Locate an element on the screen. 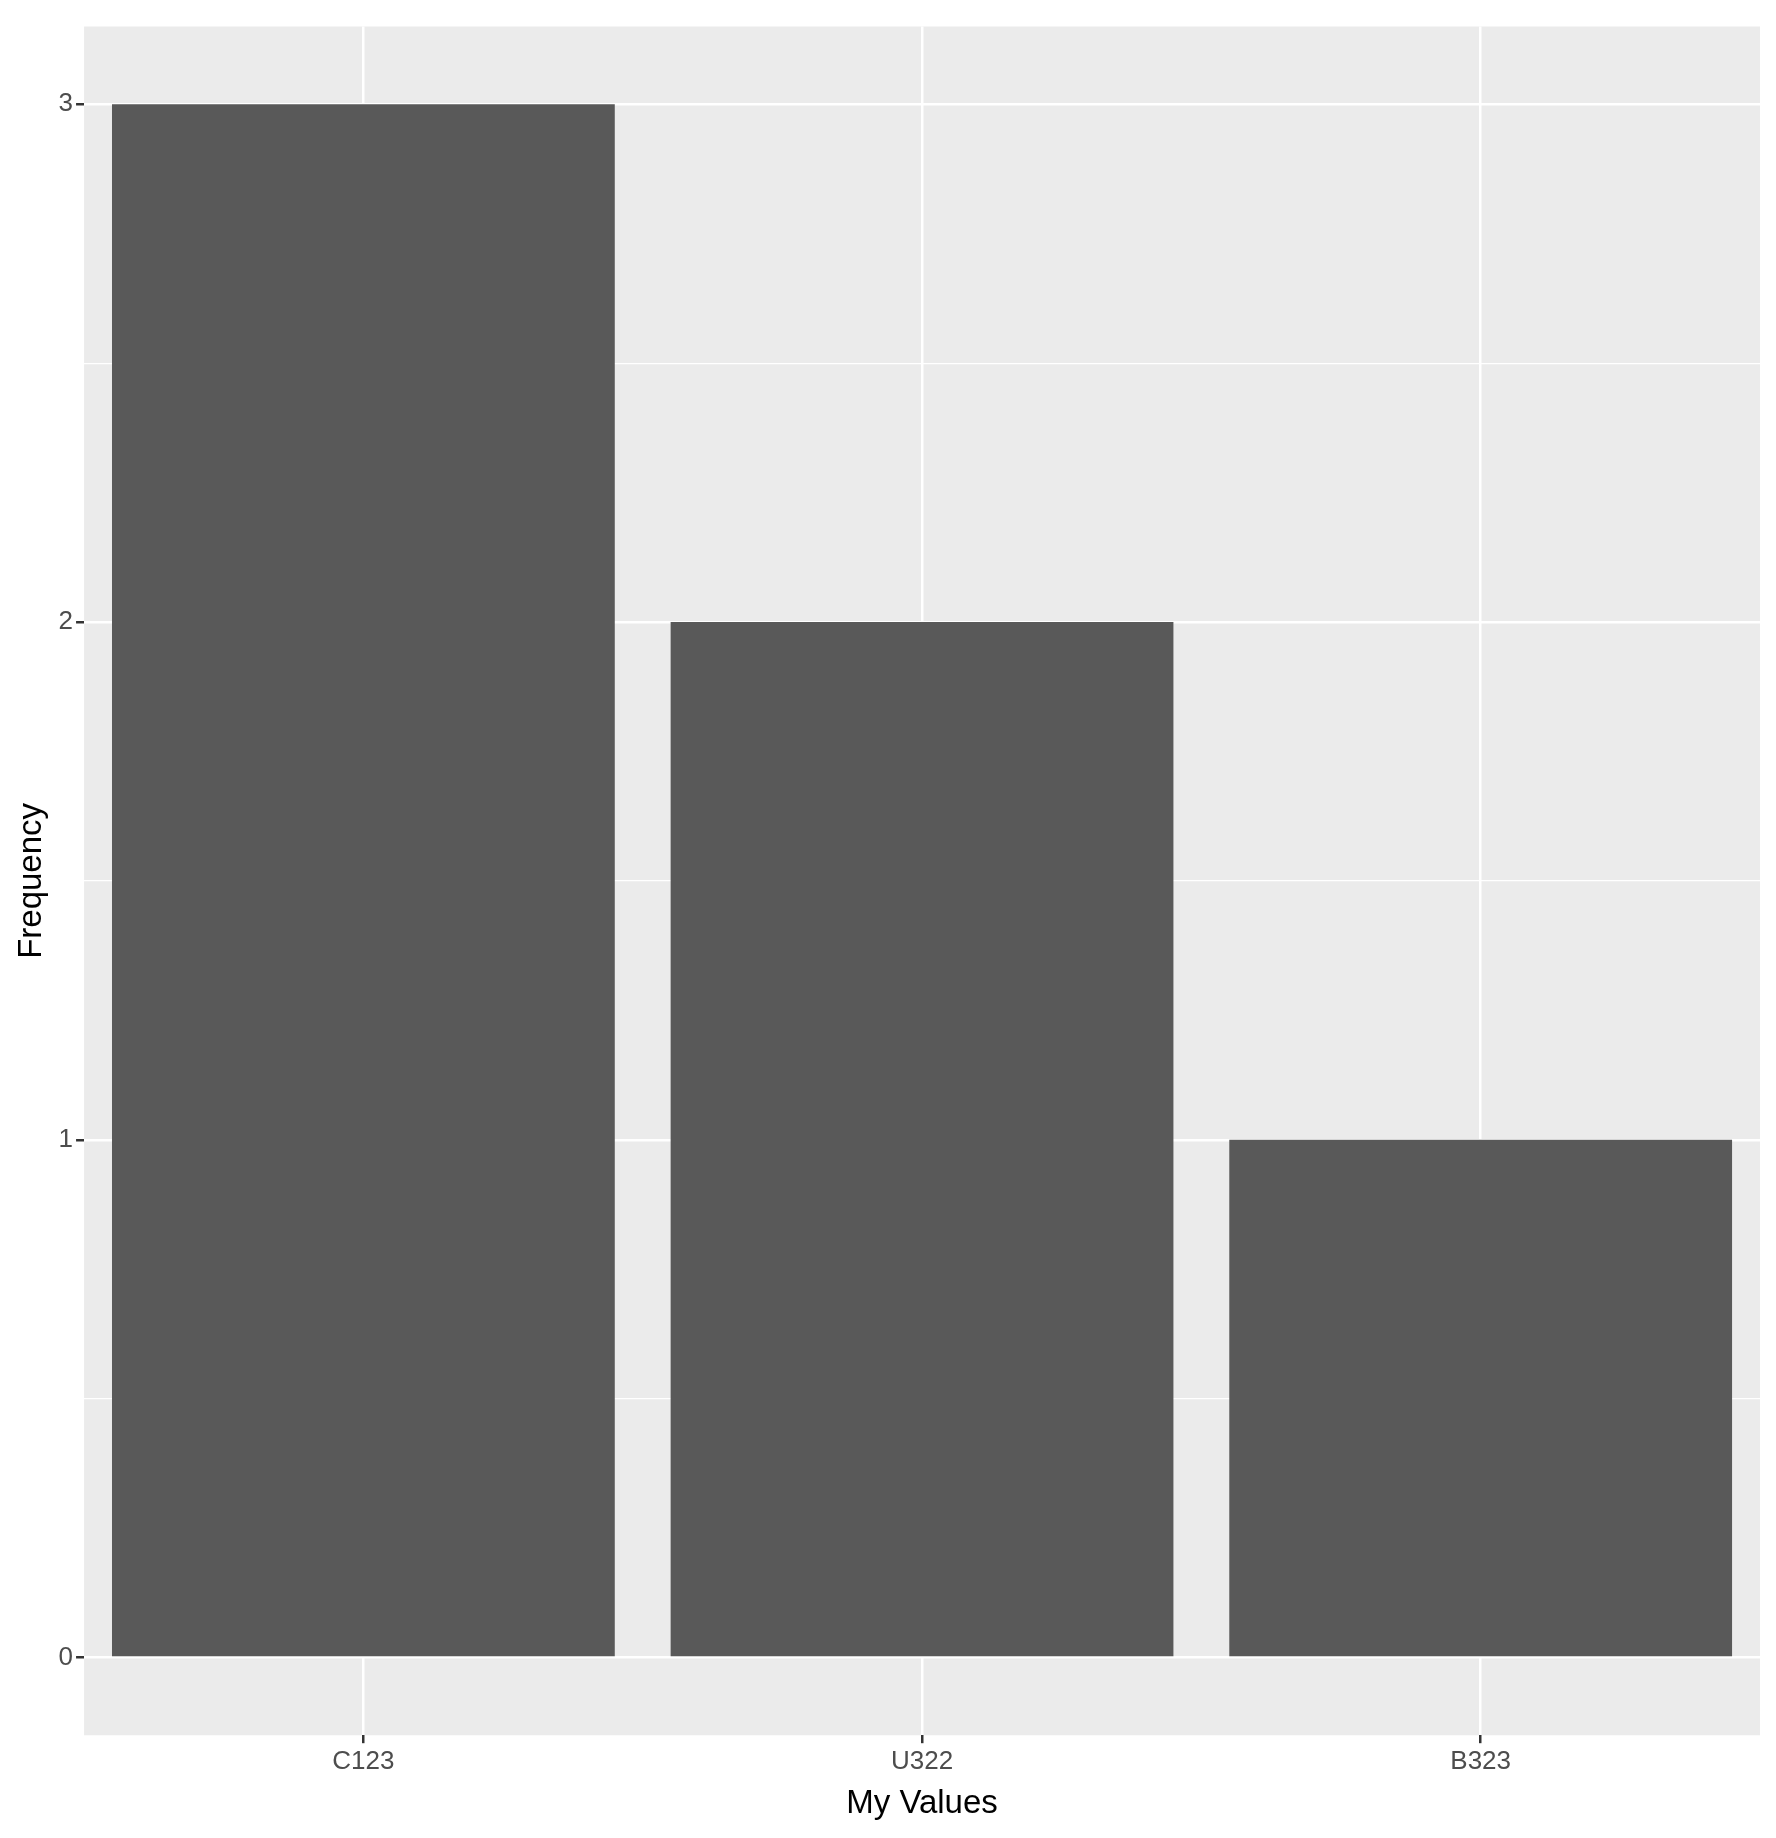  x-axis-title: My Values is located at coordinates (922, 1802).